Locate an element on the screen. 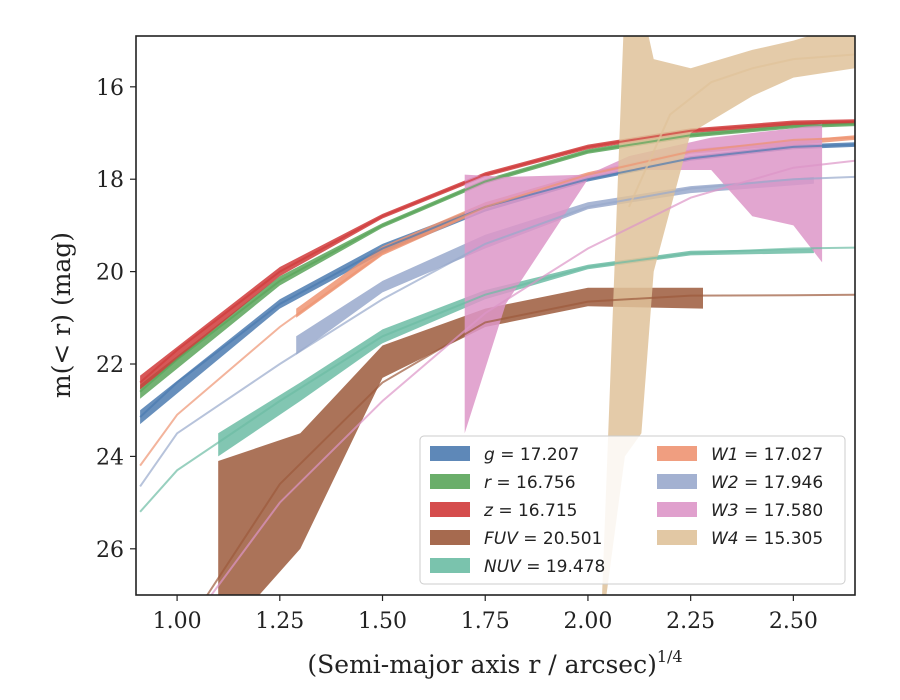 The height and width of the screenshot is (700, 900). legend-entry: NUV = 19.478 is located at coordinates (544, 567).